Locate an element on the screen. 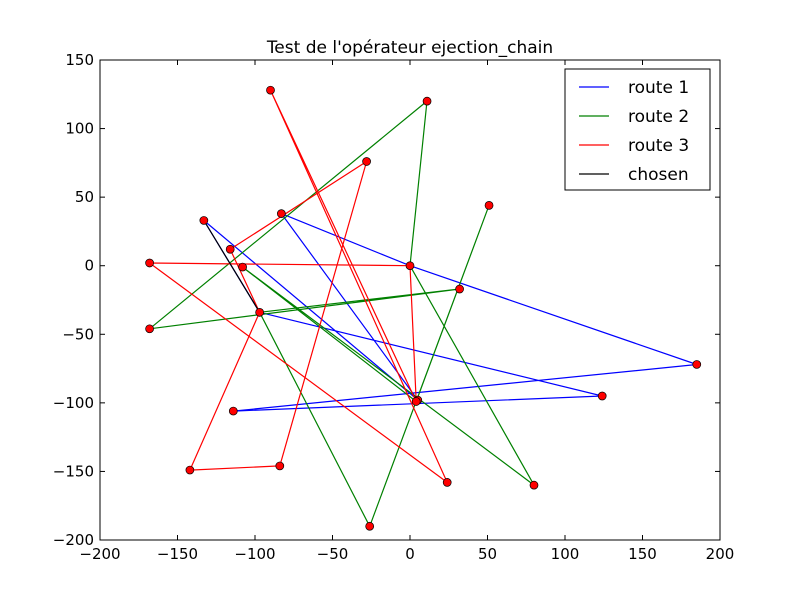  x-tick-label: −50 is located at coordinates (333, 554).